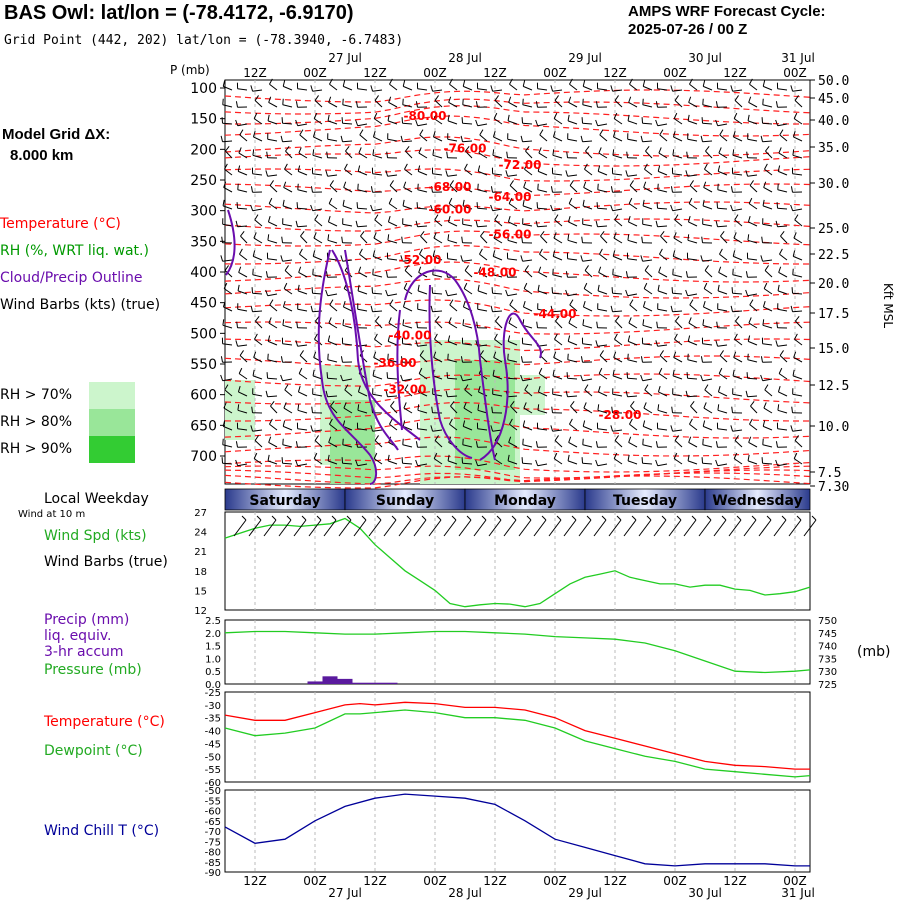 Image resolution: width=900 pixels, height=900 pixels. What do you see at coordinates (798, 893) in the screenshot?
I see `bottom-date-label-4: 31 Jul` at bounding box center [798, 893].